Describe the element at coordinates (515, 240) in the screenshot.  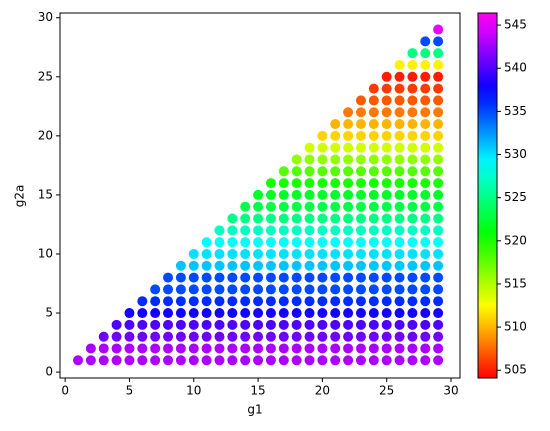
I see `colorbar-tick-label: 520` at that location.